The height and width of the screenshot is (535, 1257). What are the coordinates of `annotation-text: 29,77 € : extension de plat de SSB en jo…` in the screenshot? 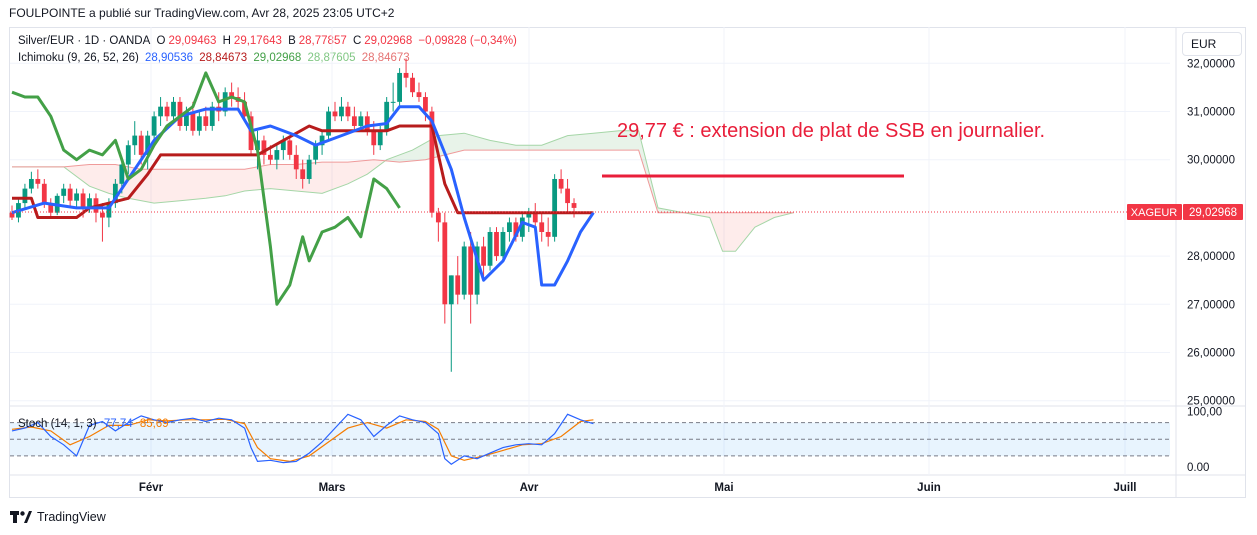 It's located at (831, 131).